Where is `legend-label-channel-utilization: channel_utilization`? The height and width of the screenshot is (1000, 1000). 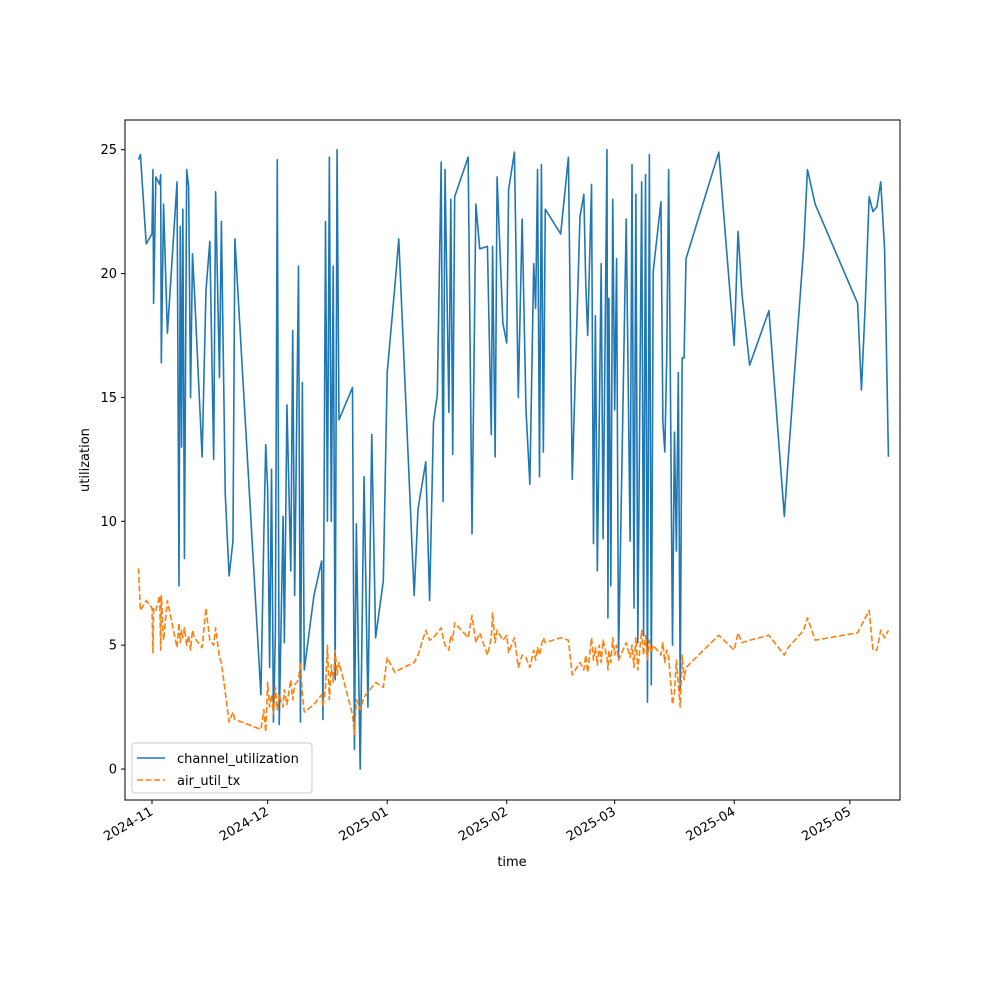
legend-label-channel-utilization: channel_utilization is located at coordinates (238, 759).